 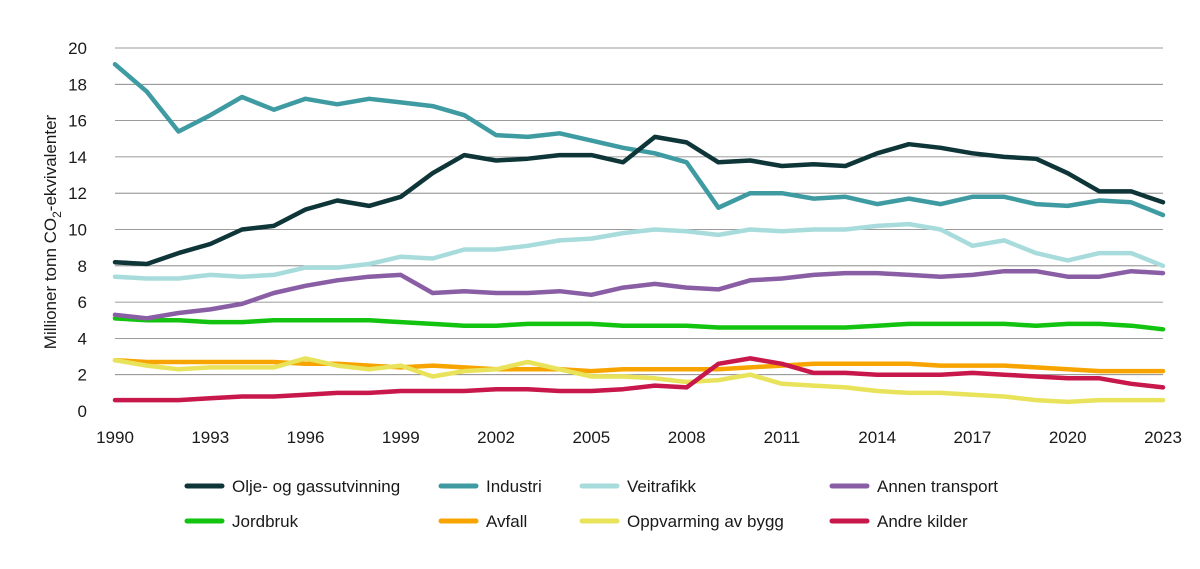 What do you see at coordinates (661, 486) in the screenshot?
I see `legend-label-veitrafikk: Veitrafikk` at bounding box center [661, 486].